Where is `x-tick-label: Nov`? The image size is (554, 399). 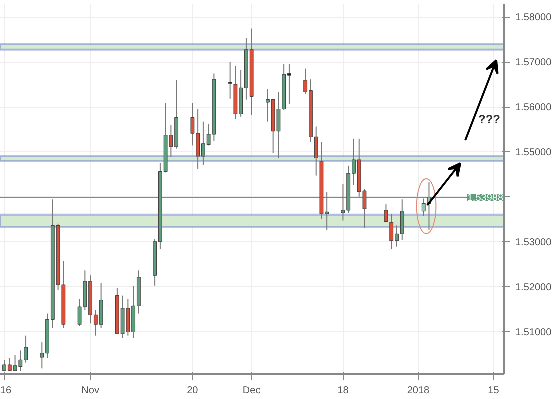 x-tick-label: Nov is located at coordinates (91, 391).